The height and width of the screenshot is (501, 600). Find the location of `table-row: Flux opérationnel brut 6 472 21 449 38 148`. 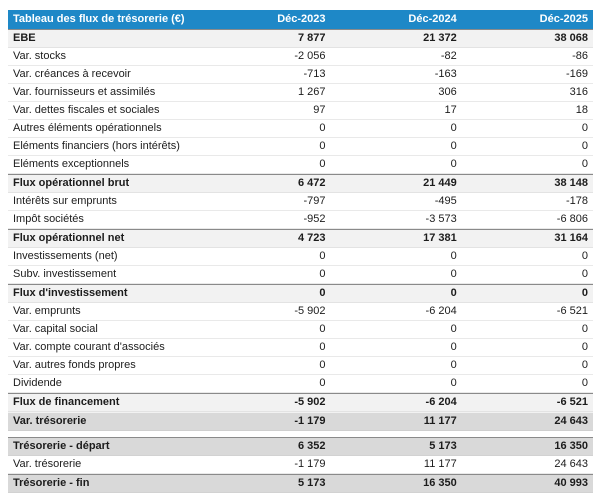

table-row: Flux opérationnel brut 6 472 21 449 38 148 is located at coordinates (300, 183).